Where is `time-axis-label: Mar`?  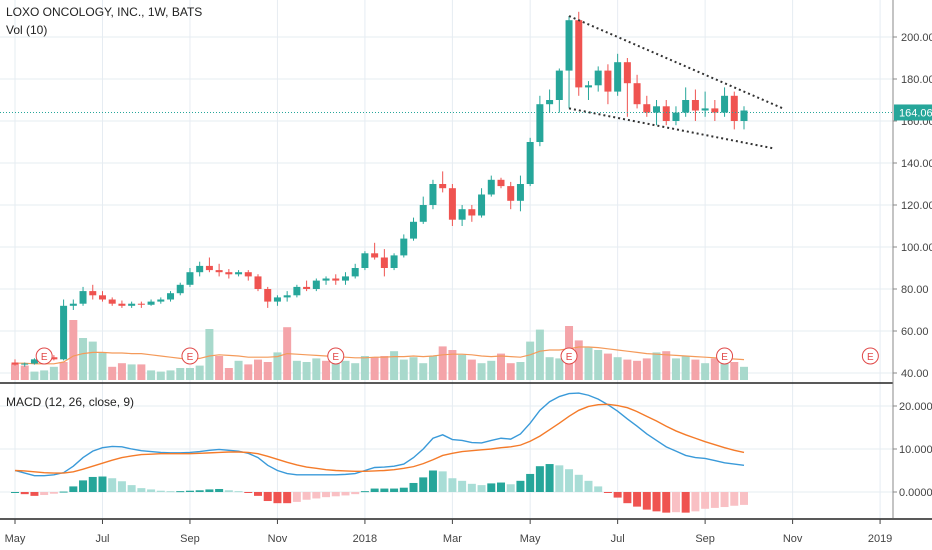
time-axis-label: Mar is located at coordinates (452, 539).